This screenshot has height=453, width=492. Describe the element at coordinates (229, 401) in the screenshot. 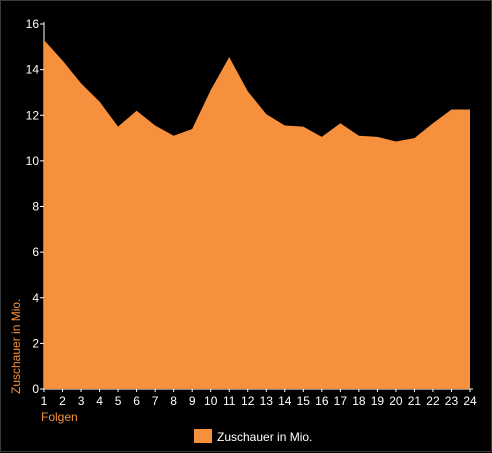

I see `x-tick-label: 11` at that location.